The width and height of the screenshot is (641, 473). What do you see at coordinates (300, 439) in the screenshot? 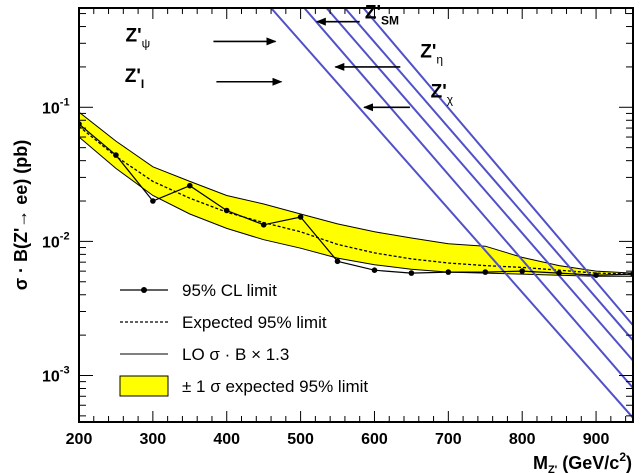
I see `x-tick-label: 500` at bounding box center [300, 439].